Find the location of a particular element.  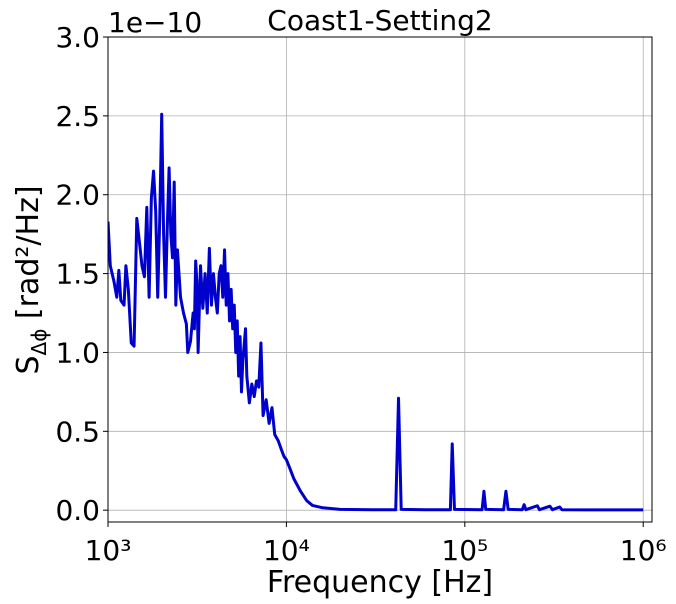

x-tick-label: 10⁵ is located at coordinates (464, 550).